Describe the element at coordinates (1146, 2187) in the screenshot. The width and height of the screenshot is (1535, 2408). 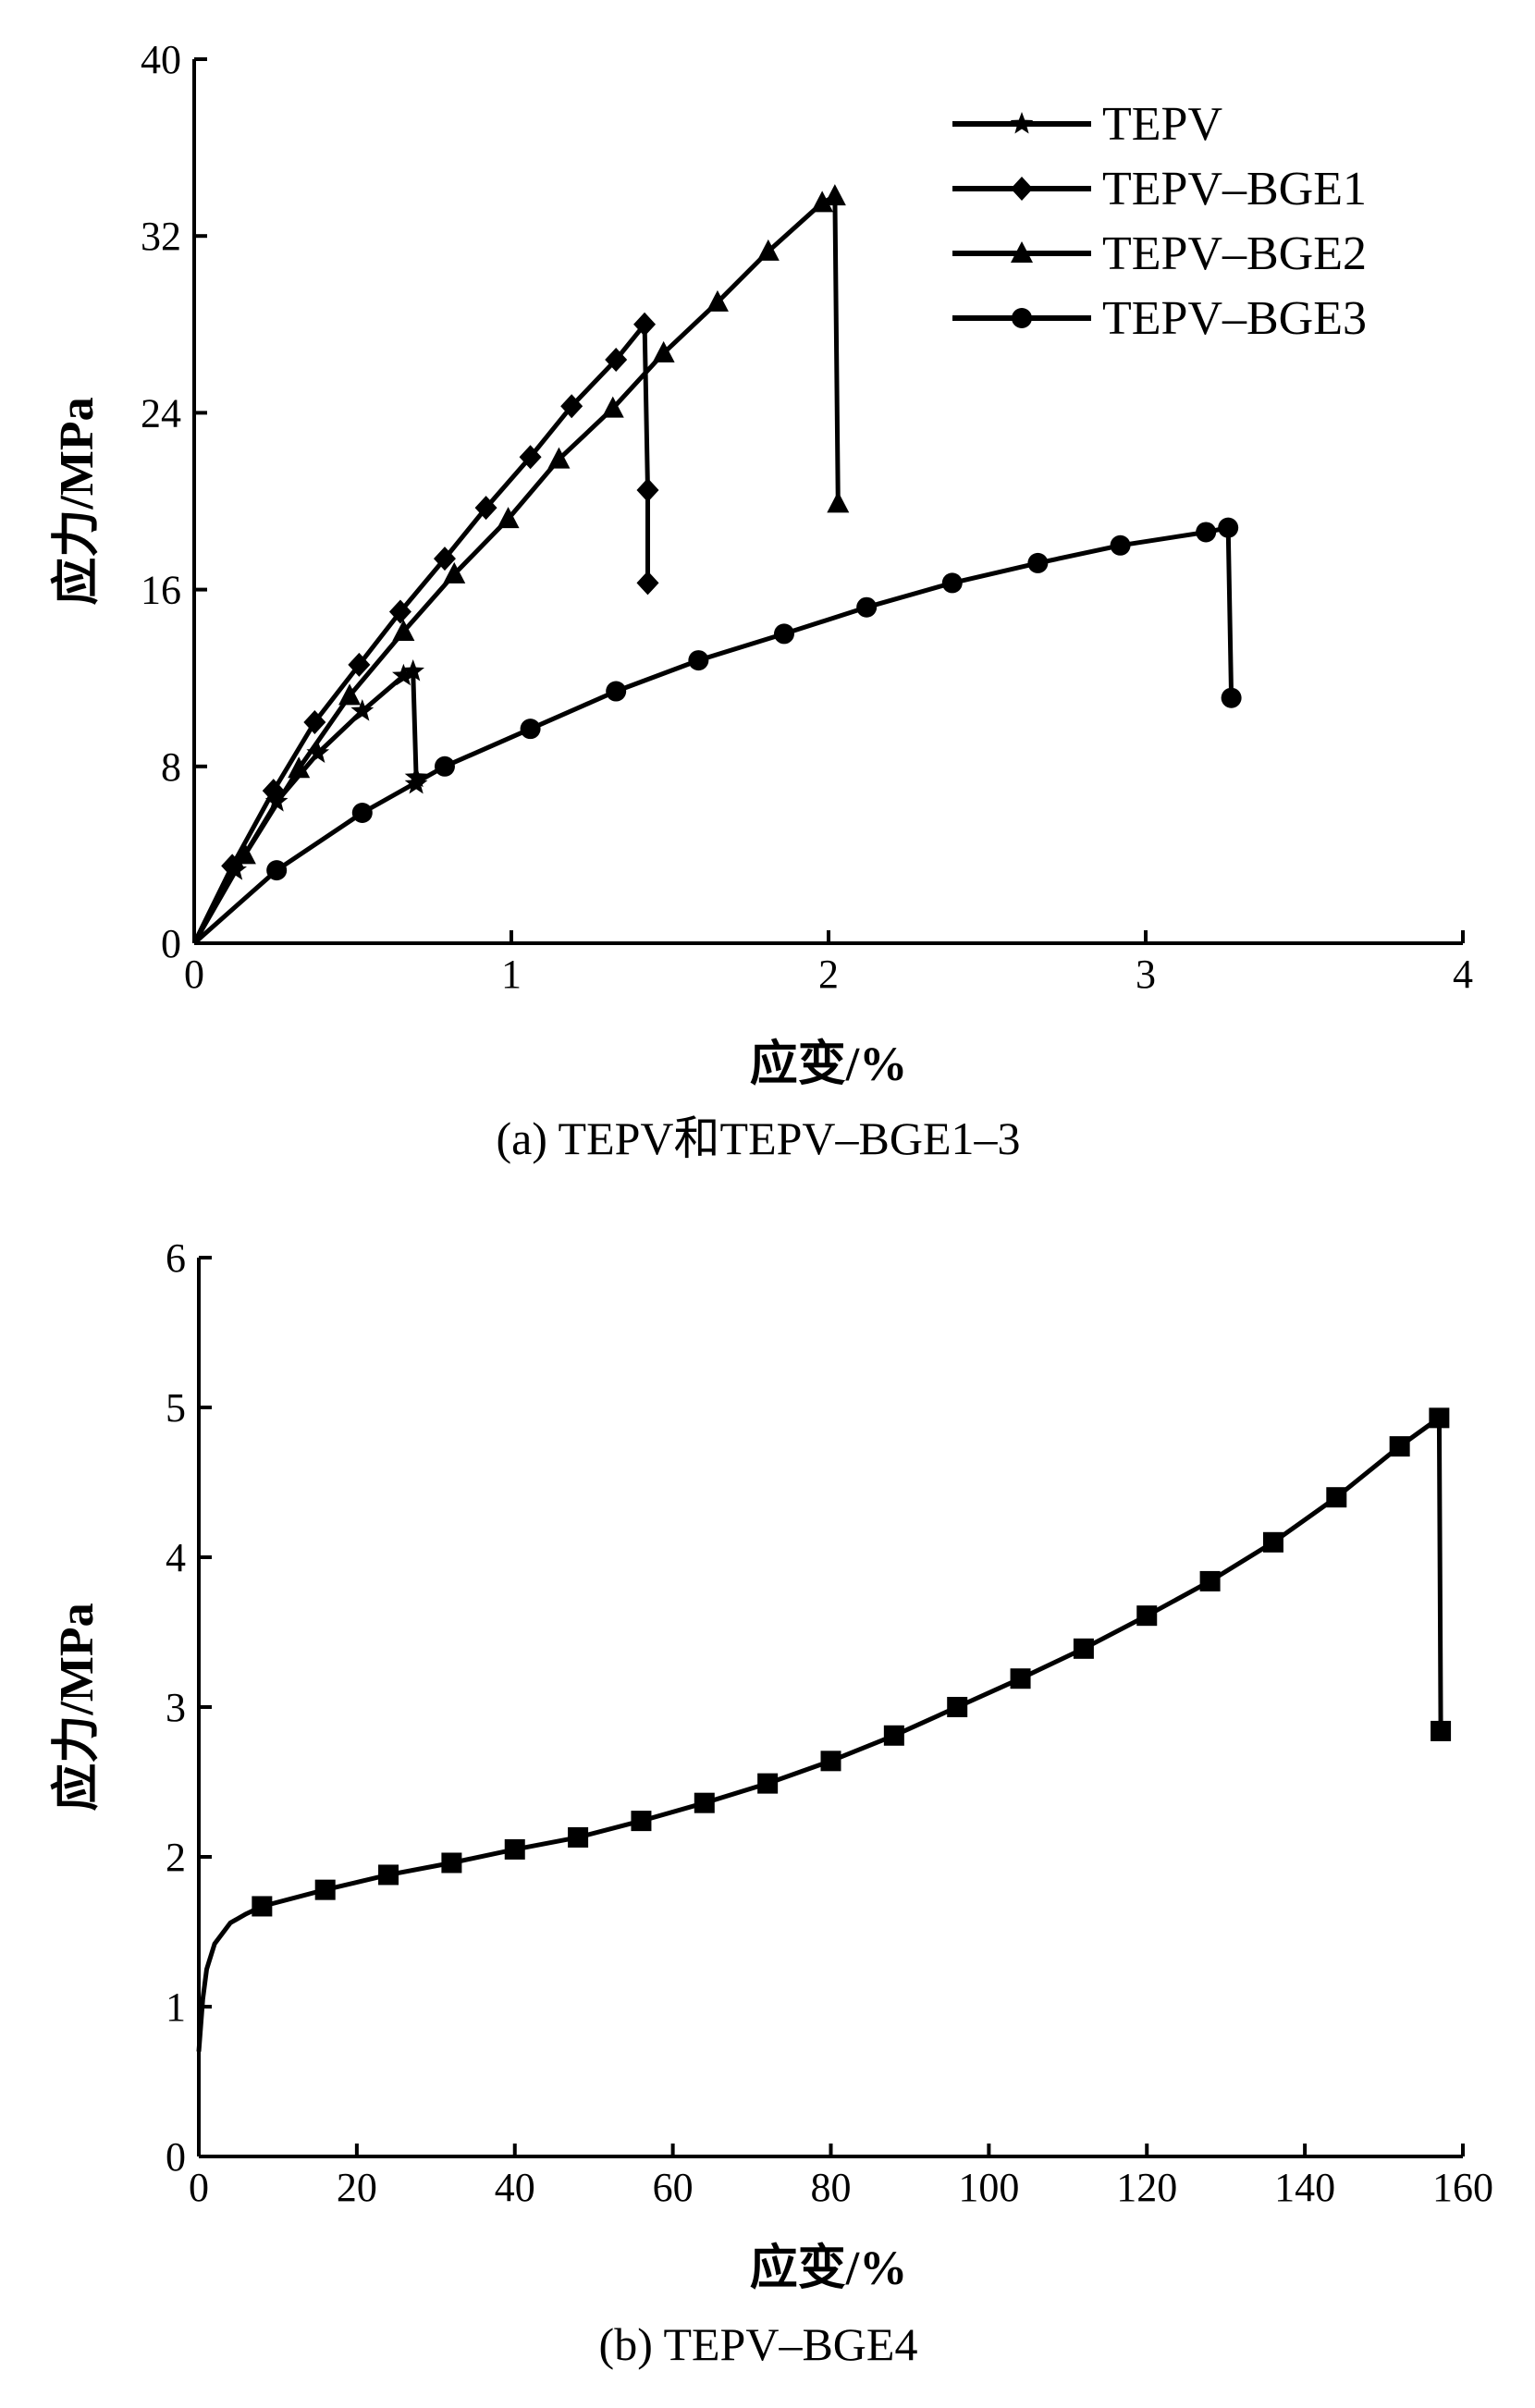
I see `x-tick-label: 120` at that location.